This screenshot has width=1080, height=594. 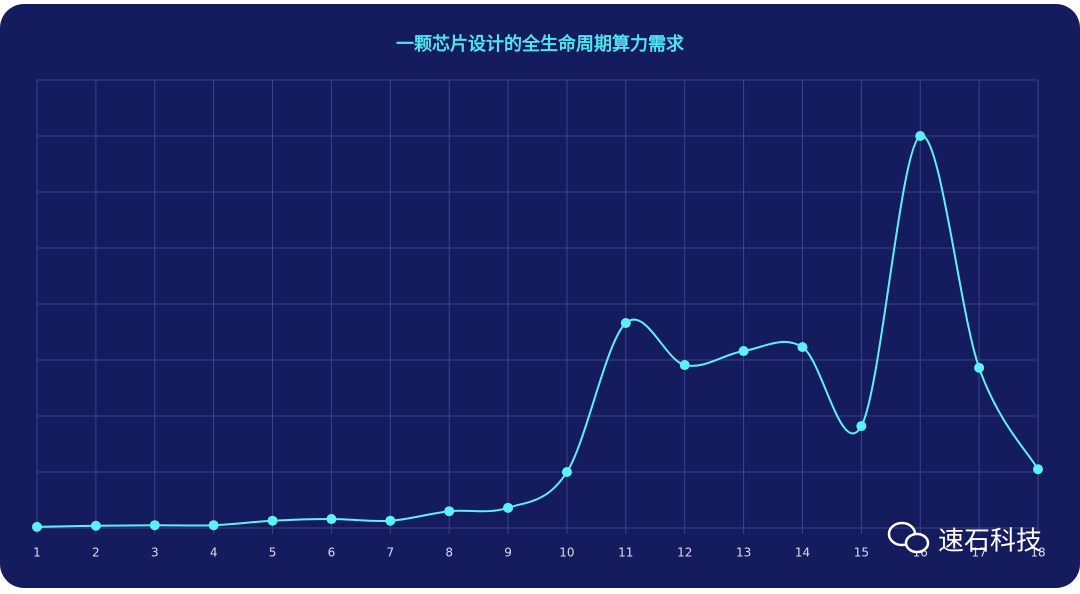 What do you see at coordinates (390, 553) in the screenshot?
I see `x-tick-label: 7` at bounding box center [390, 553].